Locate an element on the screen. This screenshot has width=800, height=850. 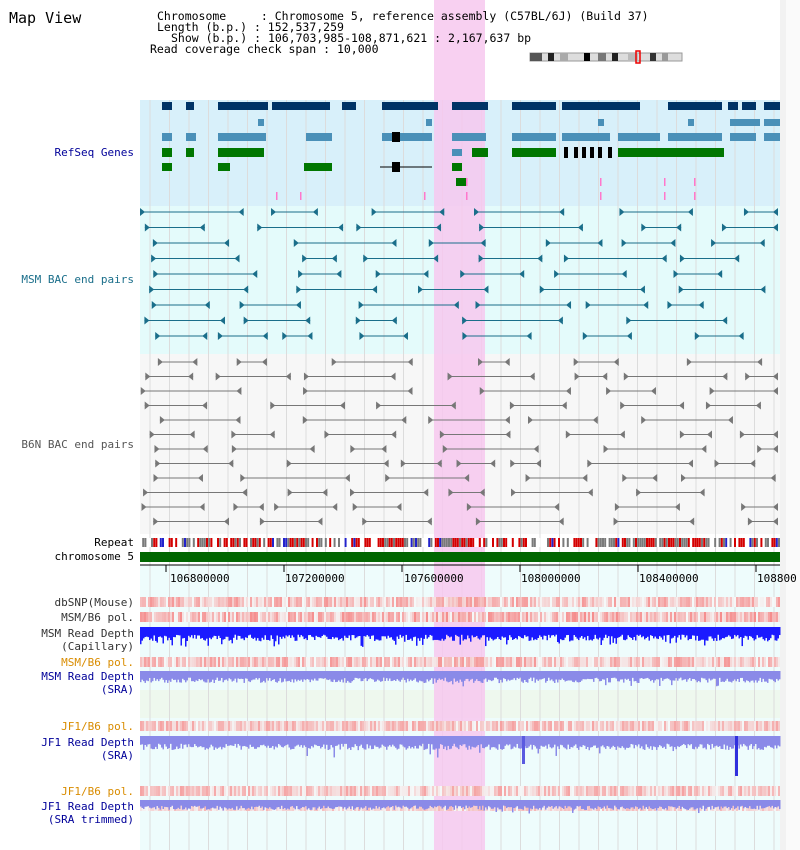
track-label-msm-depth-sra: MSM Read Depth is located at coordinates (87, 676).